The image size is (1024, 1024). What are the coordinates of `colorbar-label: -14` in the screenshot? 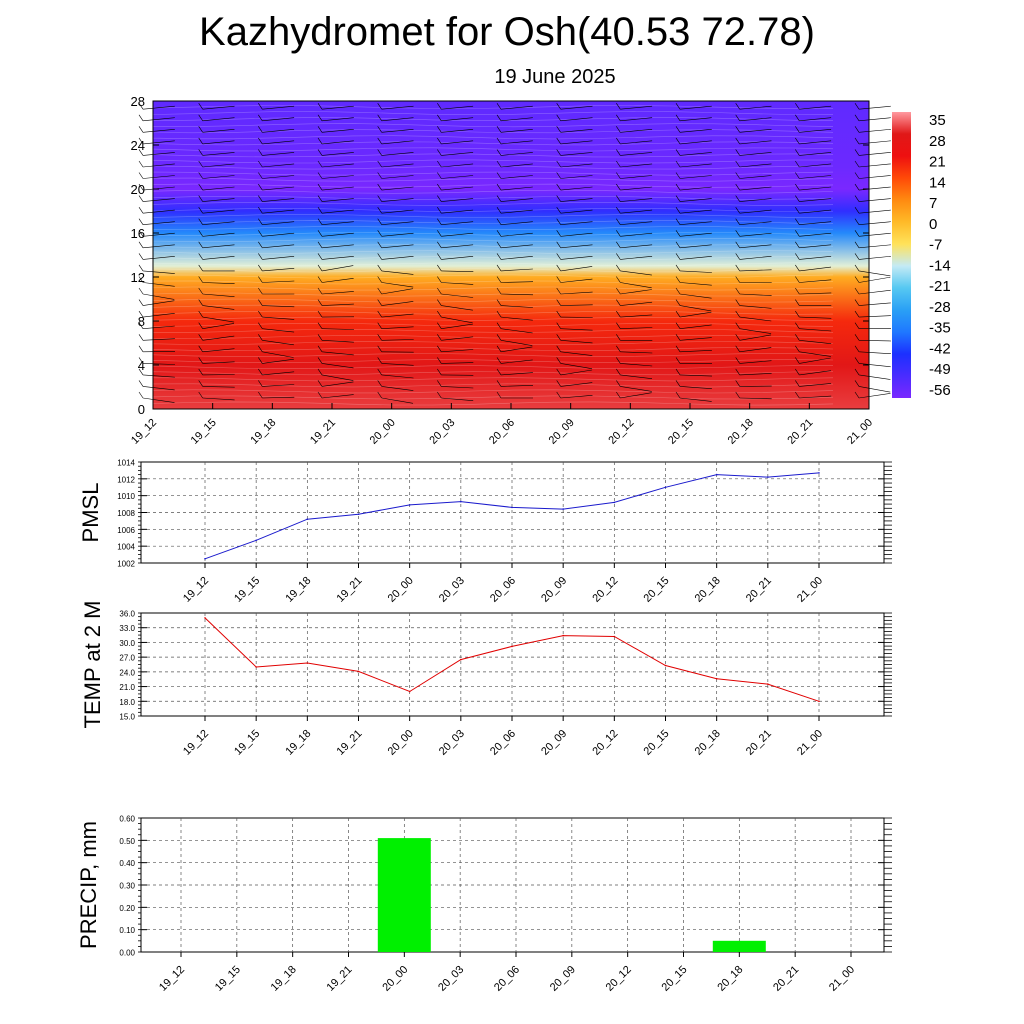 It's located at (940, 265).